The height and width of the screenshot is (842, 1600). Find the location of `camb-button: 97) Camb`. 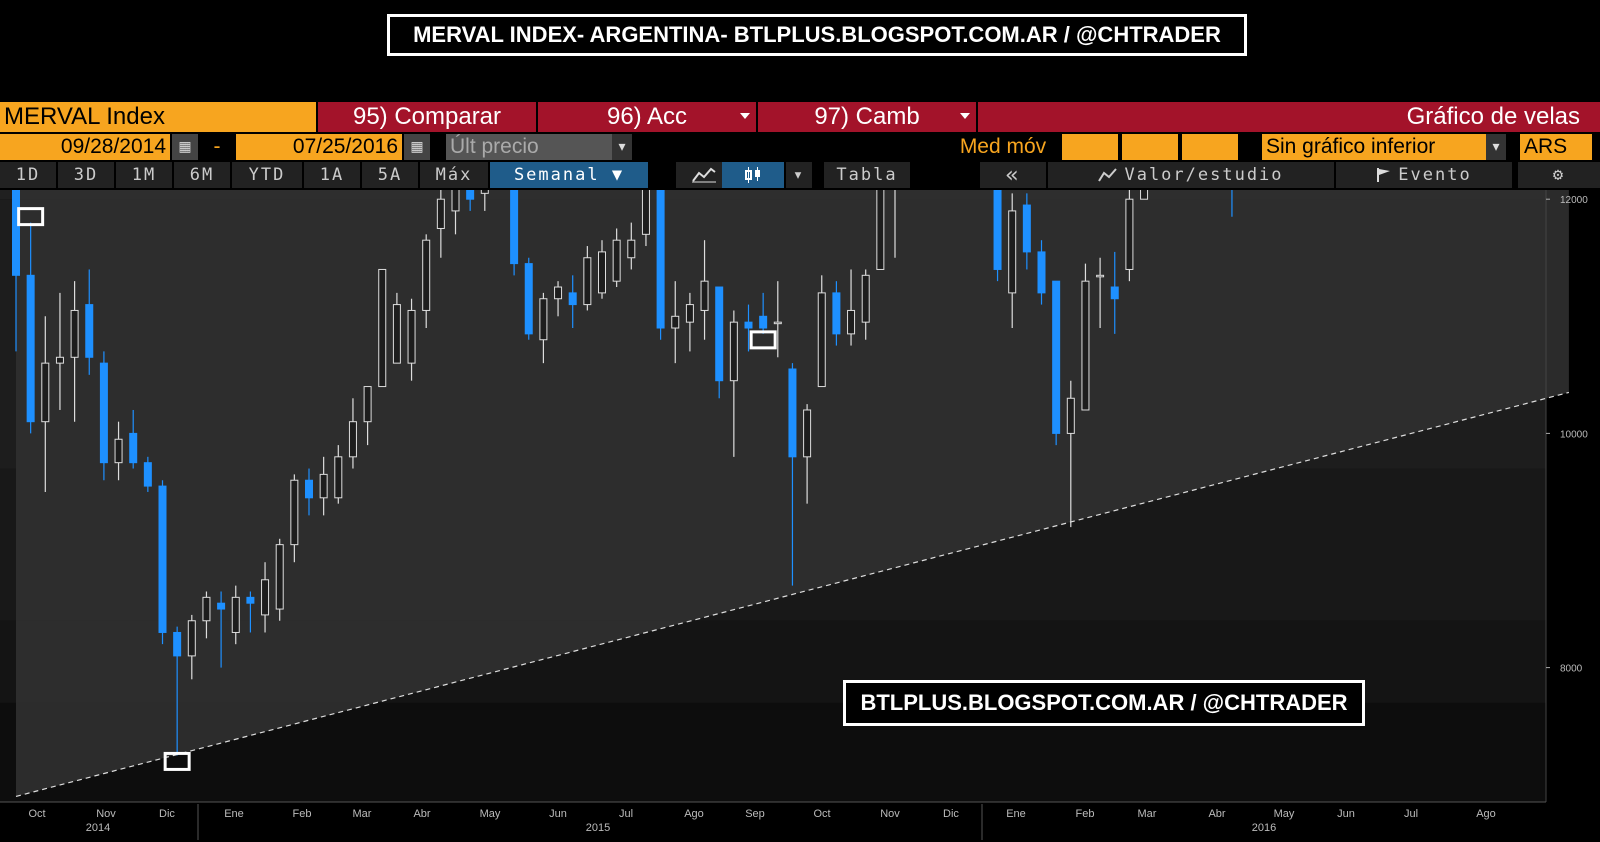

camb-button: 97) Camb is located at coordinates (867, 117).